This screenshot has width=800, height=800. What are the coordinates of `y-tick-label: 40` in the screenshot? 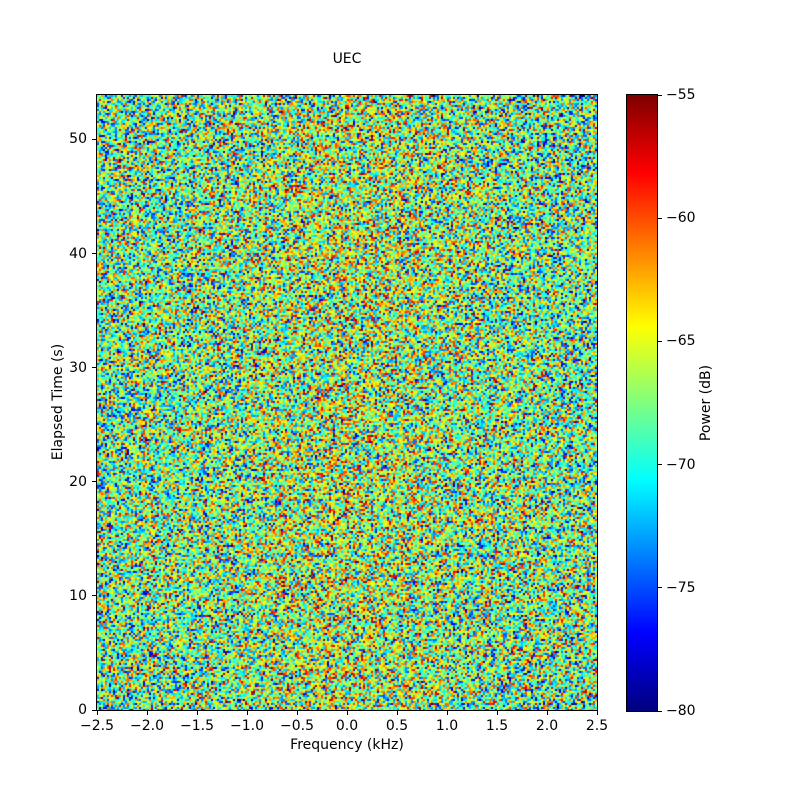 It's located at (78, 253).